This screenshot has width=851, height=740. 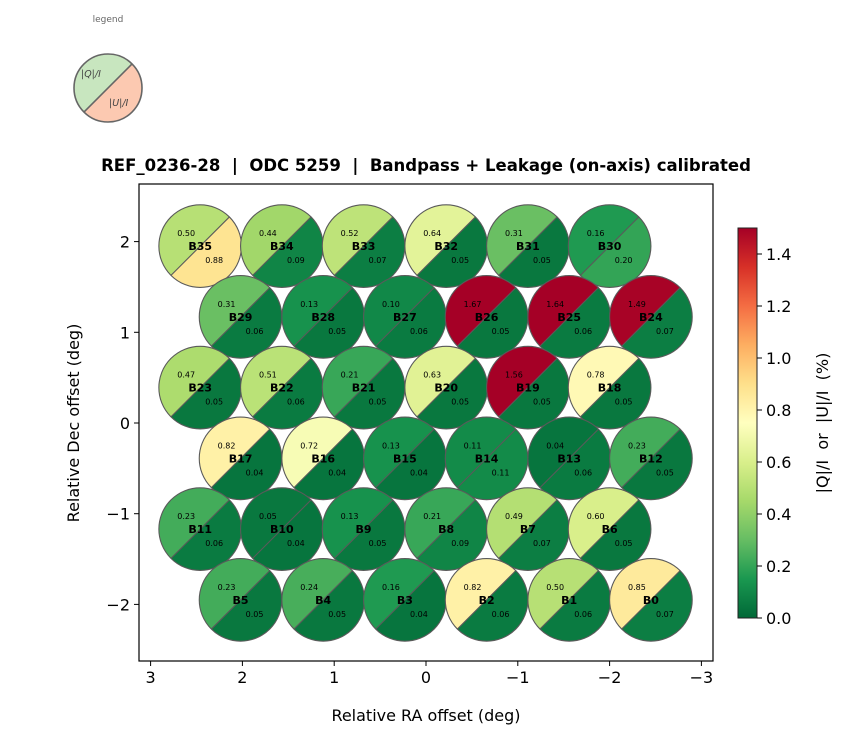 What do you see at coordinates (405, 458) in the screenshot?
I see `beam-b15-divider` at bounding box center [405, 458].